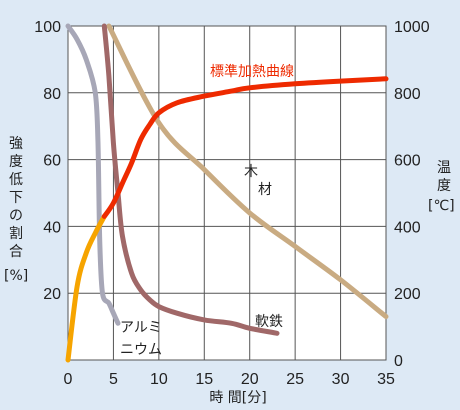 This screenshot has width=460, height=410. Describe the element at coordinates (16, 144) in the screenshot. I see `y-left-label-char: 強` at that location.